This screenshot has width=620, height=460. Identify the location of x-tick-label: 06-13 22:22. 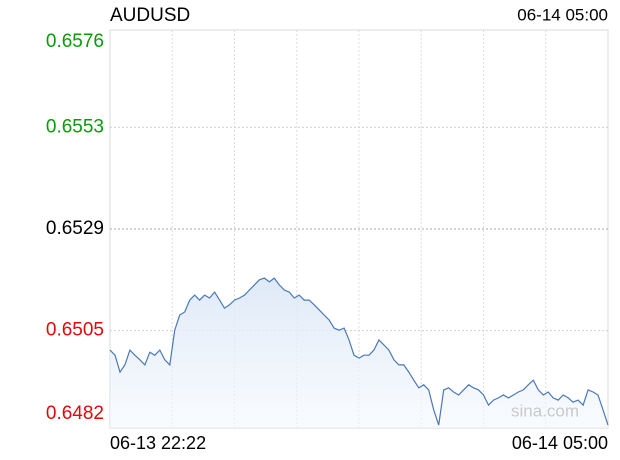
(158, 443).